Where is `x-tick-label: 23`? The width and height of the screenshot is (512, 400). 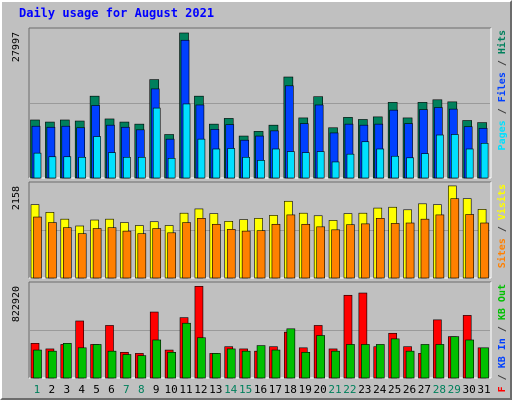 x-tick-label: 23 is located at coordinates (364, 389).